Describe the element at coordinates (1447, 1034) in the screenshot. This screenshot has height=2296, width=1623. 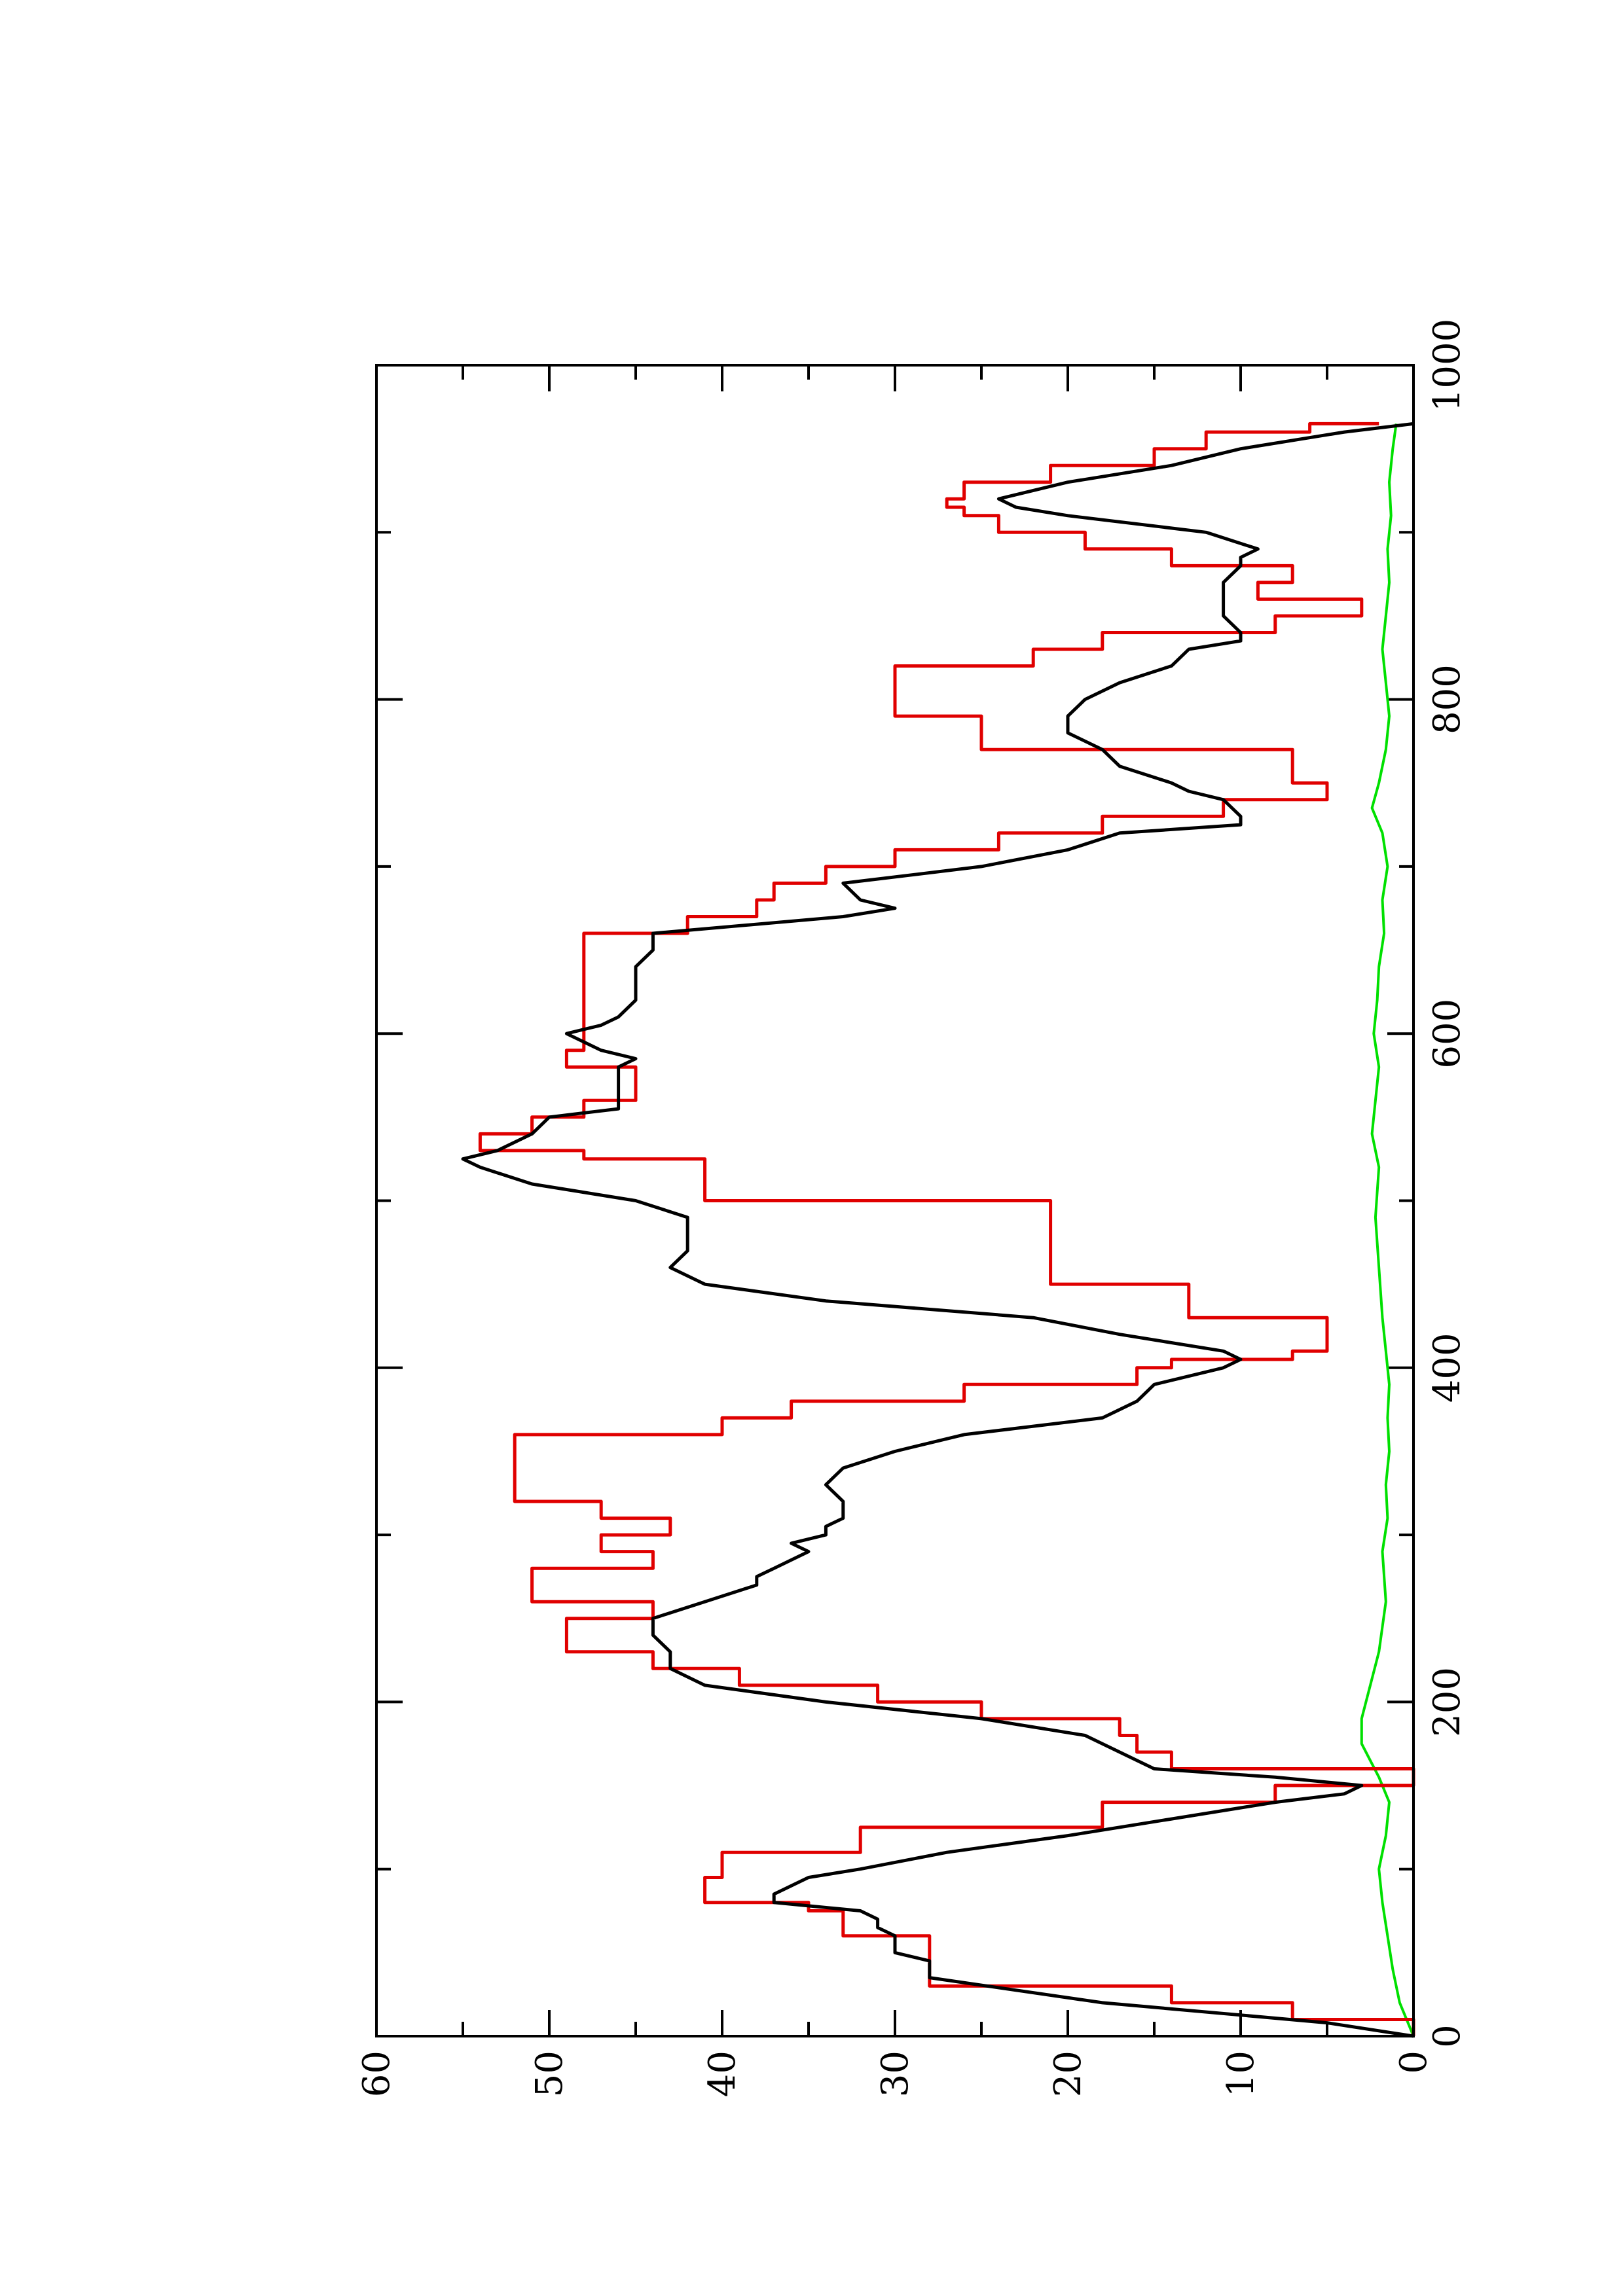
I see `x-tick-label: 600` at that location.